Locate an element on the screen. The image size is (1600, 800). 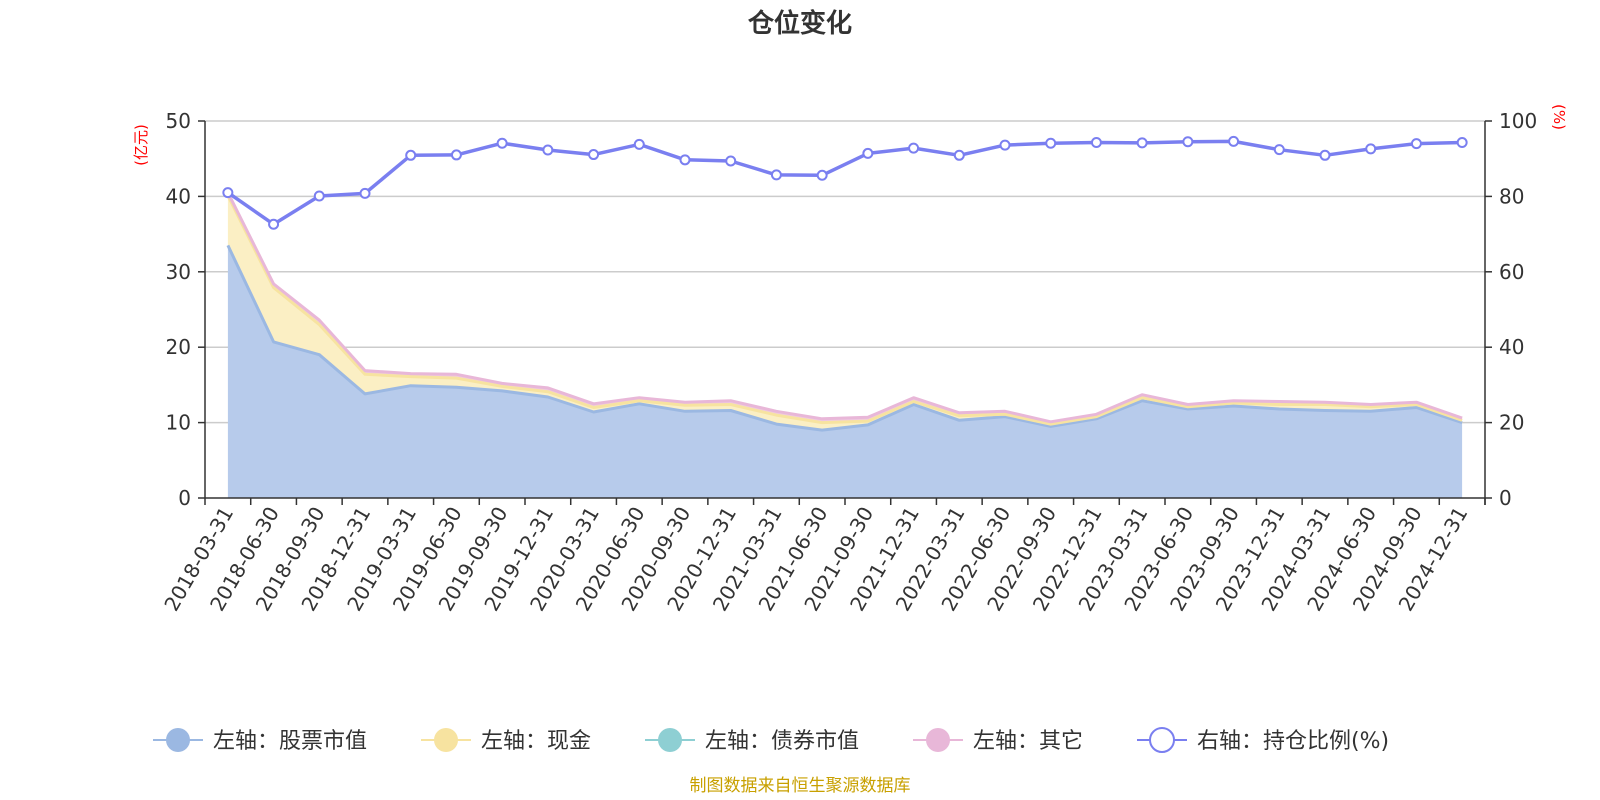
right-axis-unit: (%) is located at coordinates (1559, 117).